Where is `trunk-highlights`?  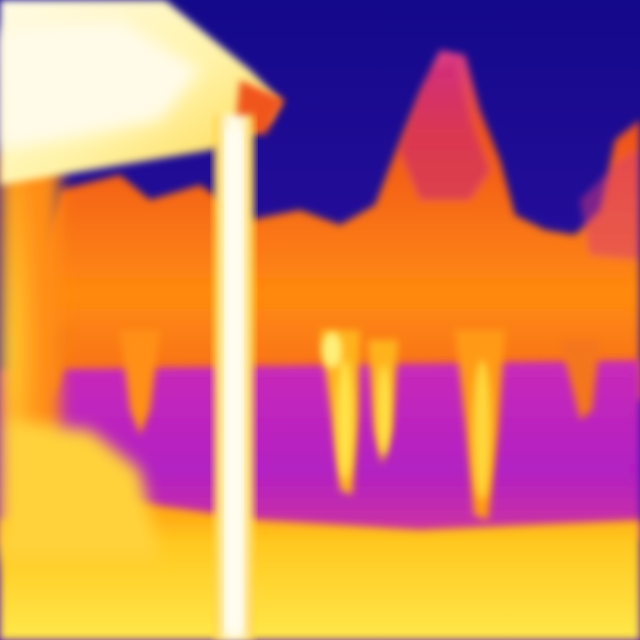 trunk-highlights is located at coordinates (406, 416).